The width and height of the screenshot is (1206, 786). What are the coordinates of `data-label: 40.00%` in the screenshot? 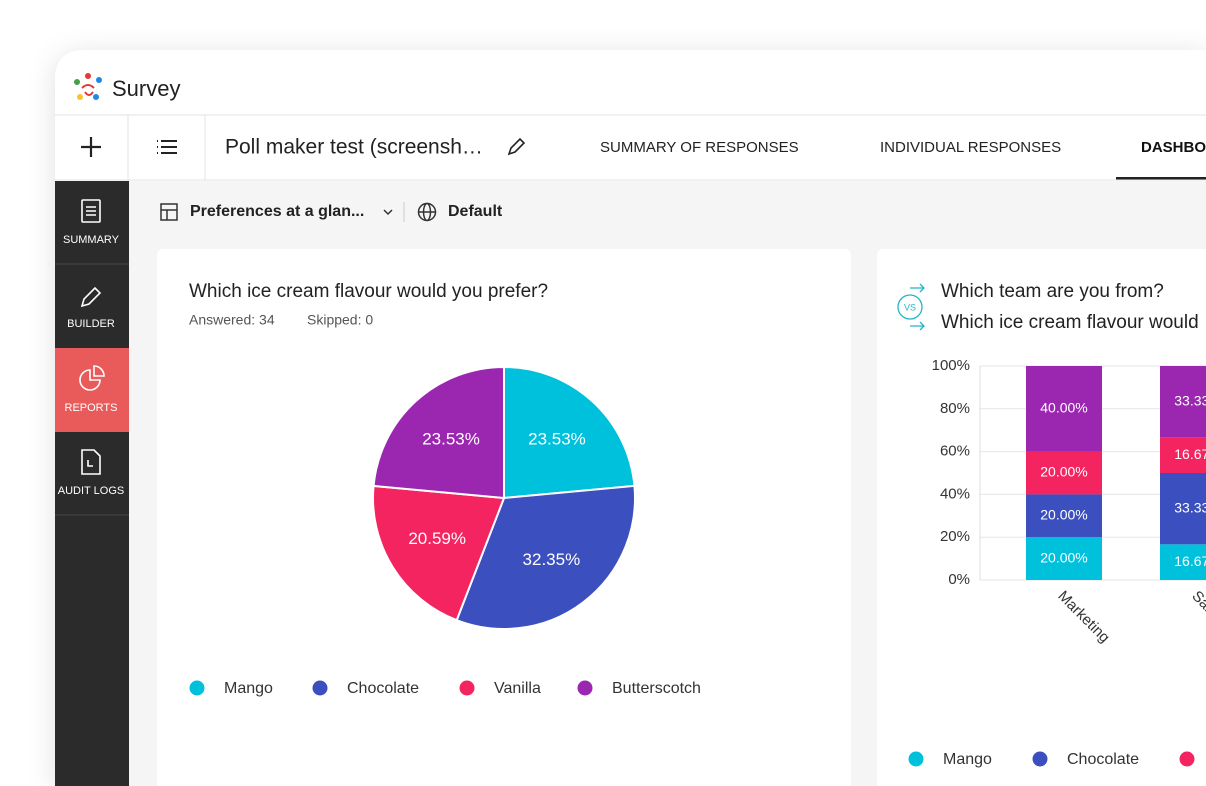 It's located at (1063, 408).